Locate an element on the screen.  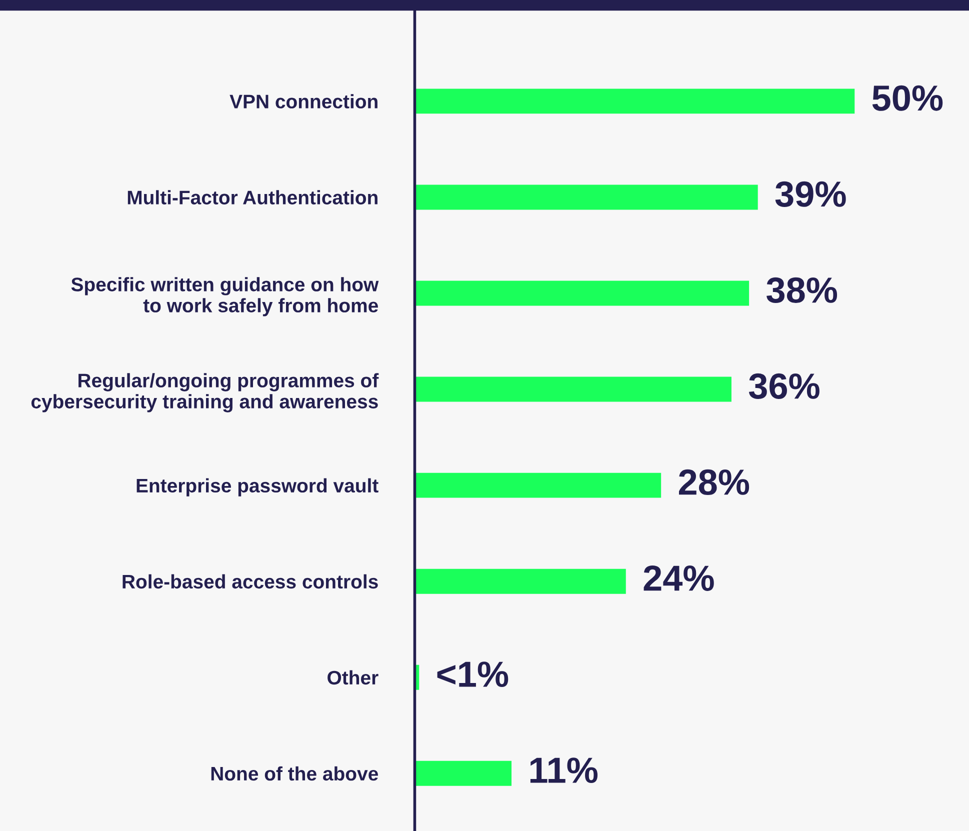
y-tick-label: Role-based access controls is located at coordinates (250, 581).